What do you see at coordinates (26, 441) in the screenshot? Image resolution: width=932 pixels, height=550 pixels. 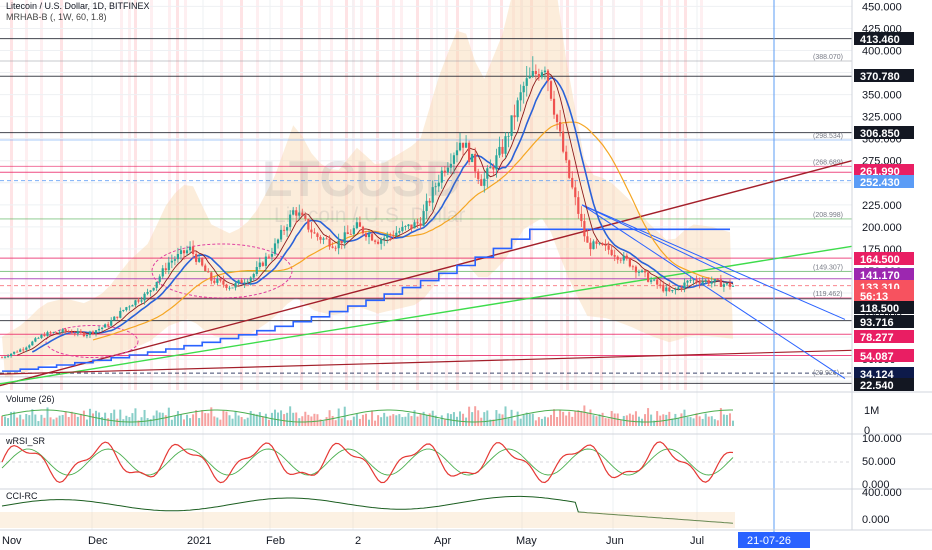 I see `wrsi-pane-label: wRSI_SR` at bounding box center [26, 441].